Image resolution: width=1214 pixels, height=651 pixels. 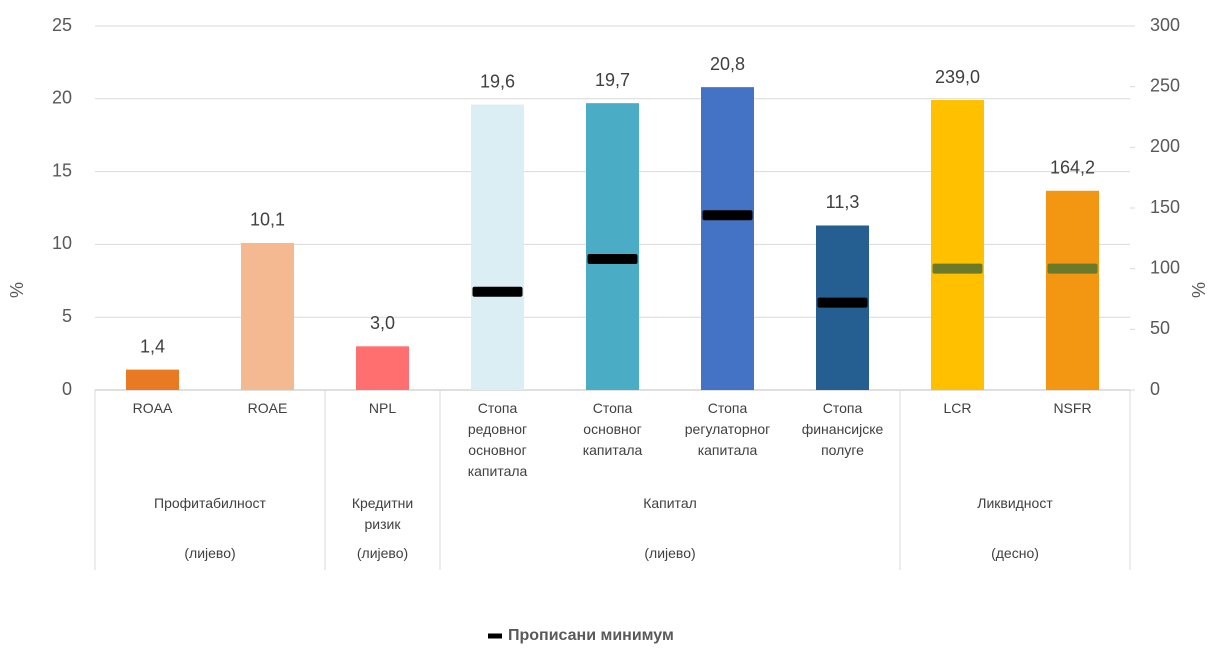 I want to click on group-label: Профитабилност, so click(x=210, y=503).